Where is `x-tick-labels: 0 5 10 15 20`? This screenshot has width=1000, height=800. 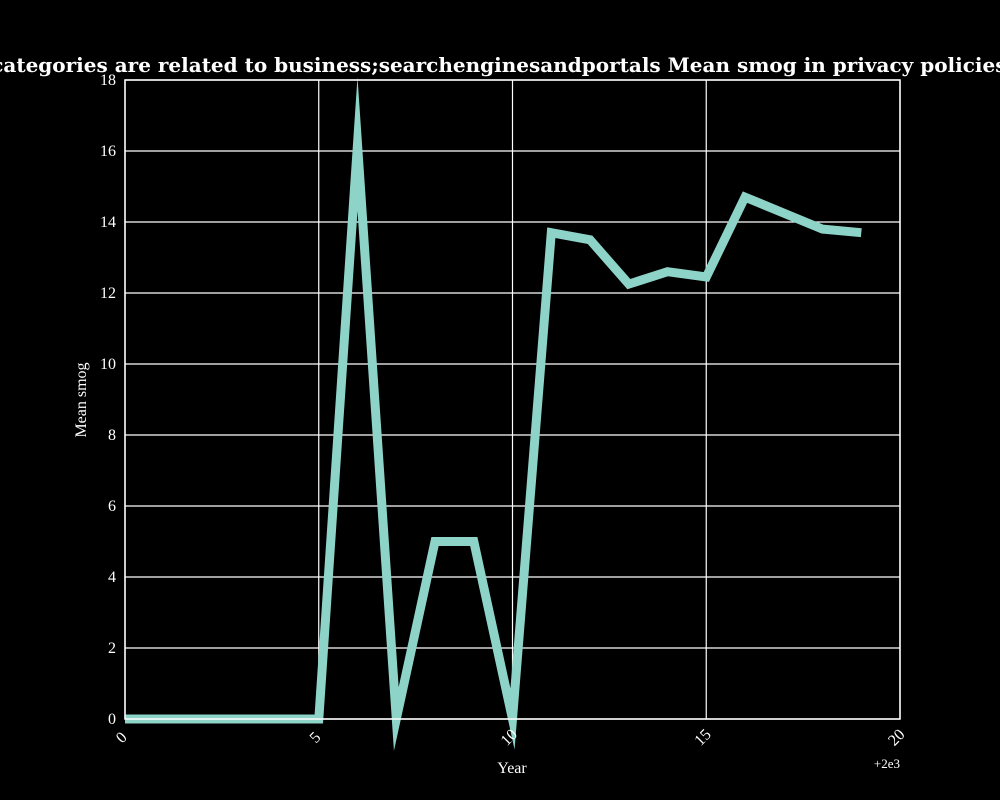
x-tick-labels: 0 5 10 15 20 is located at coordinates (511, 737).